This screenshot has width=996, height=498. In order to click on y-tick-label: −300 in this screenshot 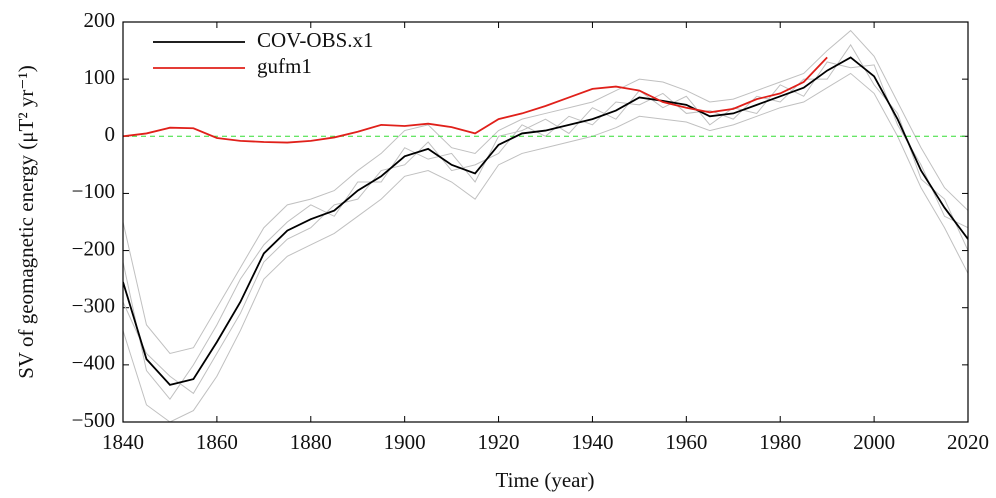, I will do `click(93, 306)`.